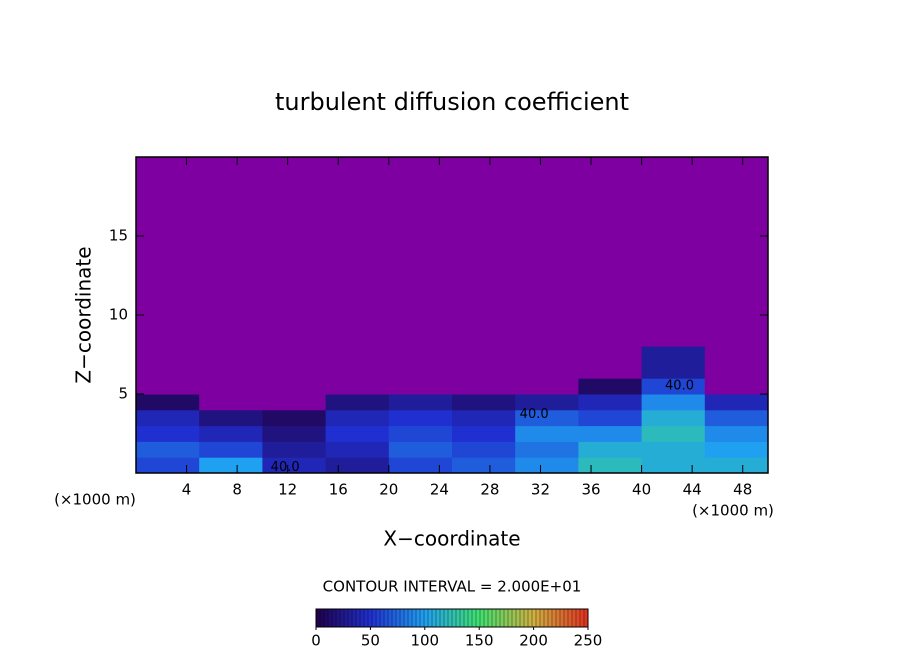 Image resolution: width=904 pixels, height=654 pixels. What do you see at coordinates (118, 315) in the screenshot?
I see `y-tick-label: 10` at bounding box center [118, 315].